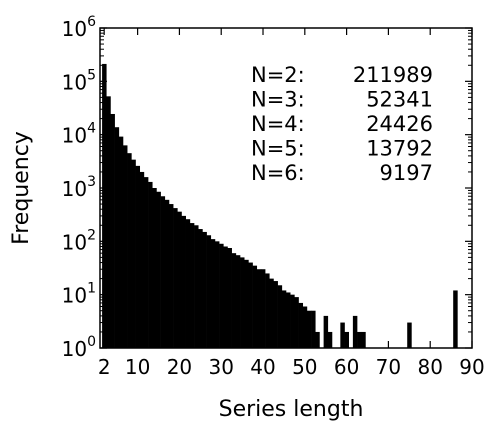 The image size is (493, 421). What do you see at coordinates (104, 367) in the screenshot?
I see `x-tick-label: 2` at bounding box center [104, 367].